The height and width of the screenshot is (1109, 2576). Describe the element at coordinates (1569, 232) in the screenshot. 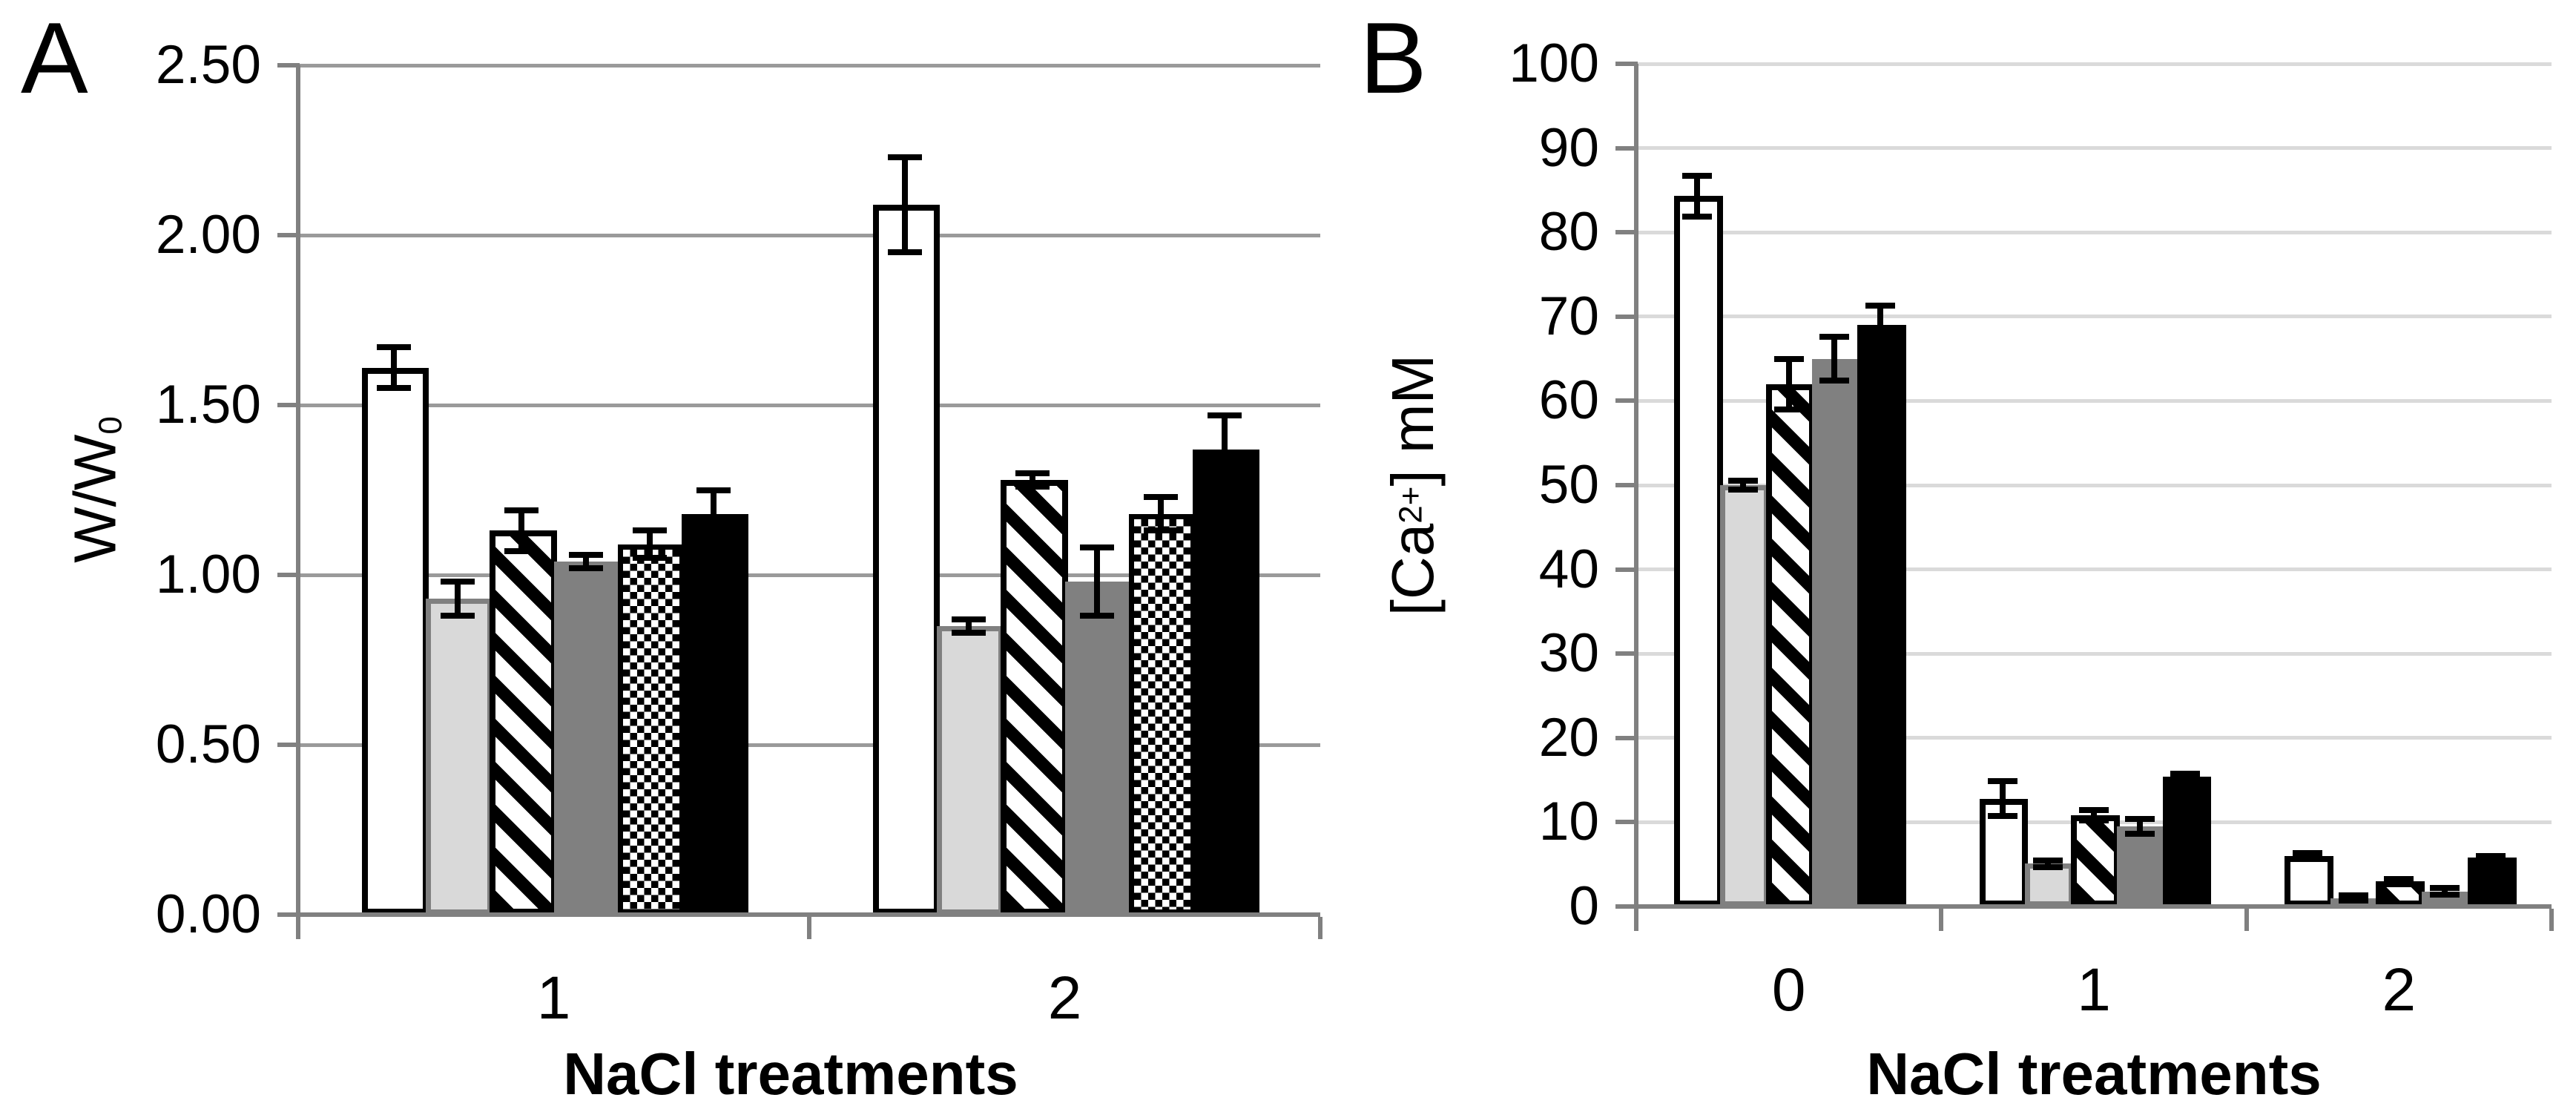

I see `y-axis-tick-label: 80` at that location.